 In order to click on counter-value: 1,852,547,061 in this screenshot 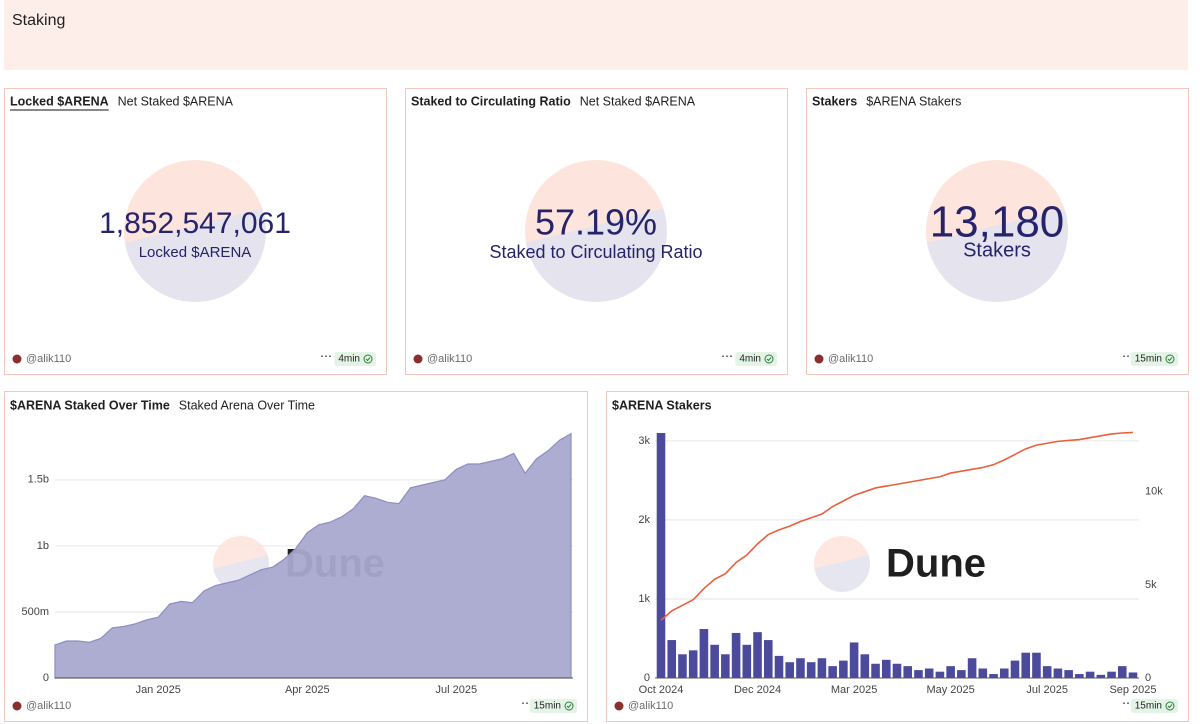, I will do `click(195, 223)`.